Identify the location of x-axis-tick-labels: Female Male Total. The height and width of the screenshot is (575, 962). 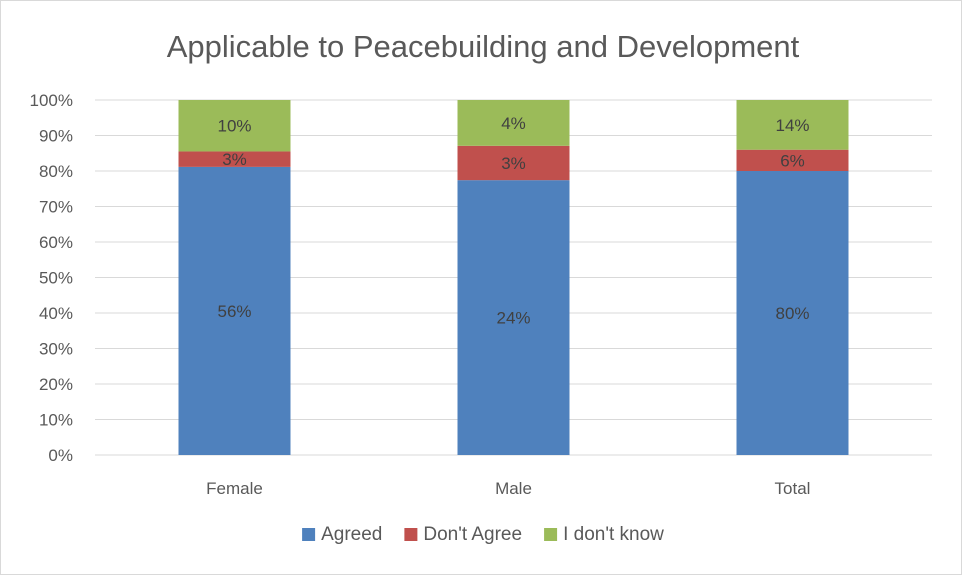
(508, 488).